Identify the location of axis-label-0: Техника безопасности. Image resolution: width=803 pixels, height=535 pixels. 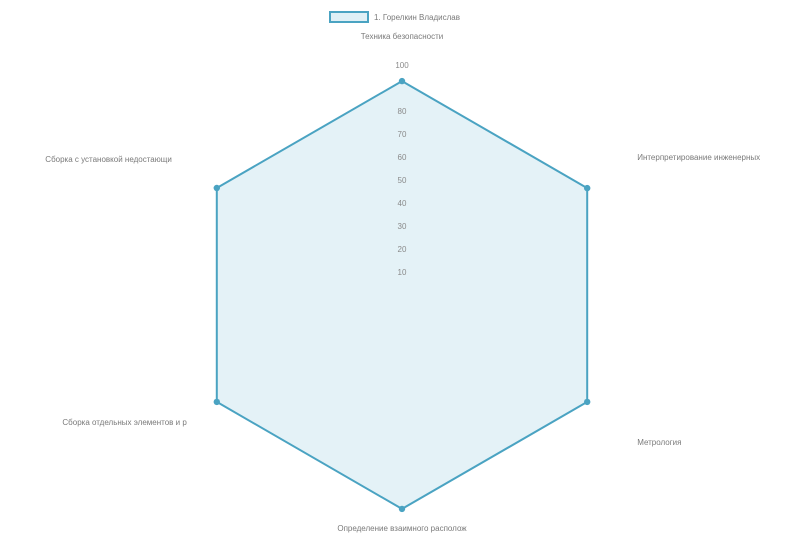
(402, 36).